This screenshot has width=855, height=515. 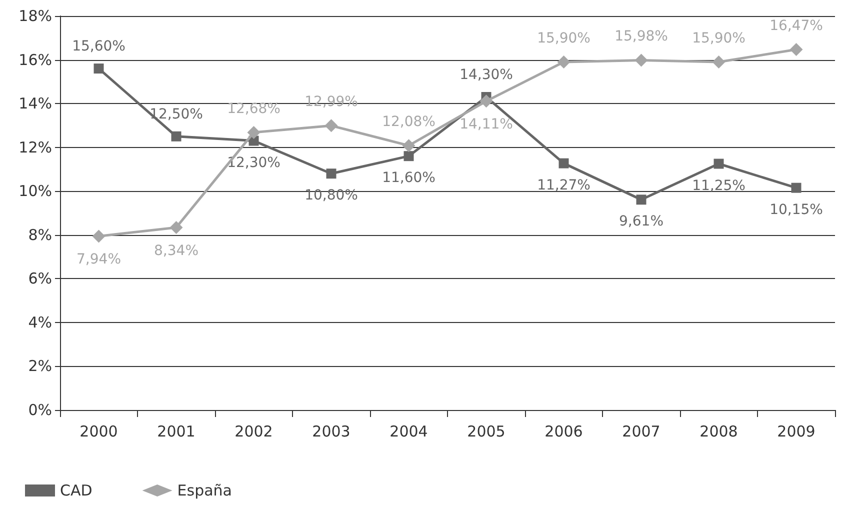 I want to click on data-label: 16,47%, so click(x=796, y=26).